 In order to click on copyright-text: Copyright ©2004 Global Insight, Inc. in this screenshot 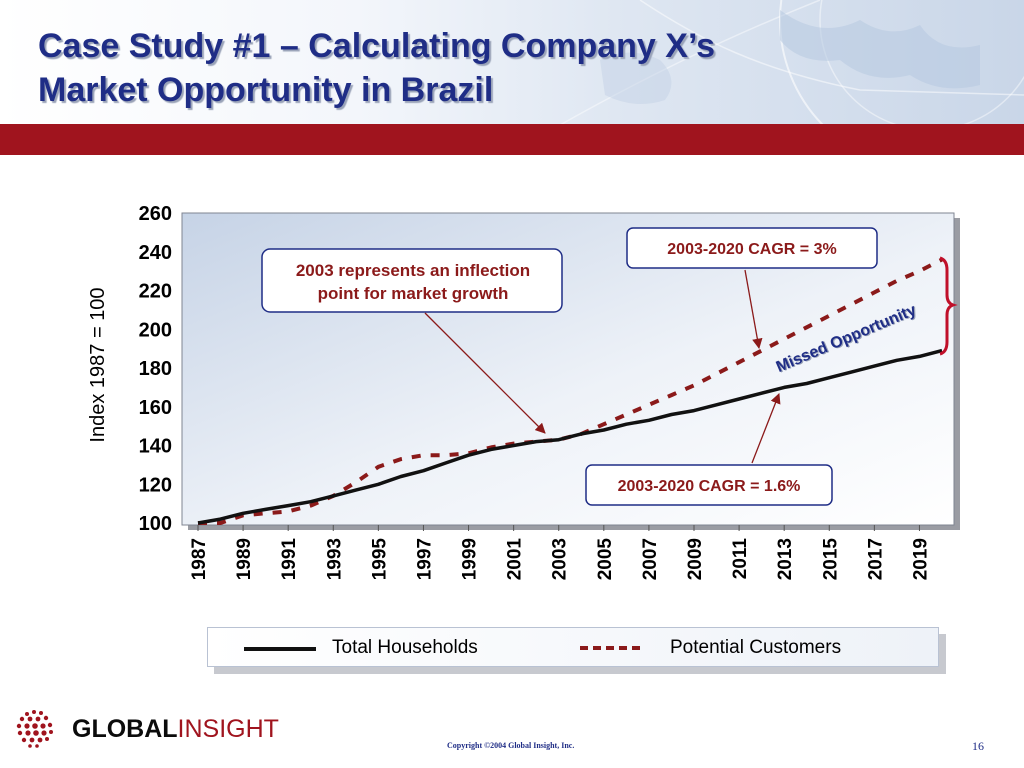, I will do `click(511, 745)`.